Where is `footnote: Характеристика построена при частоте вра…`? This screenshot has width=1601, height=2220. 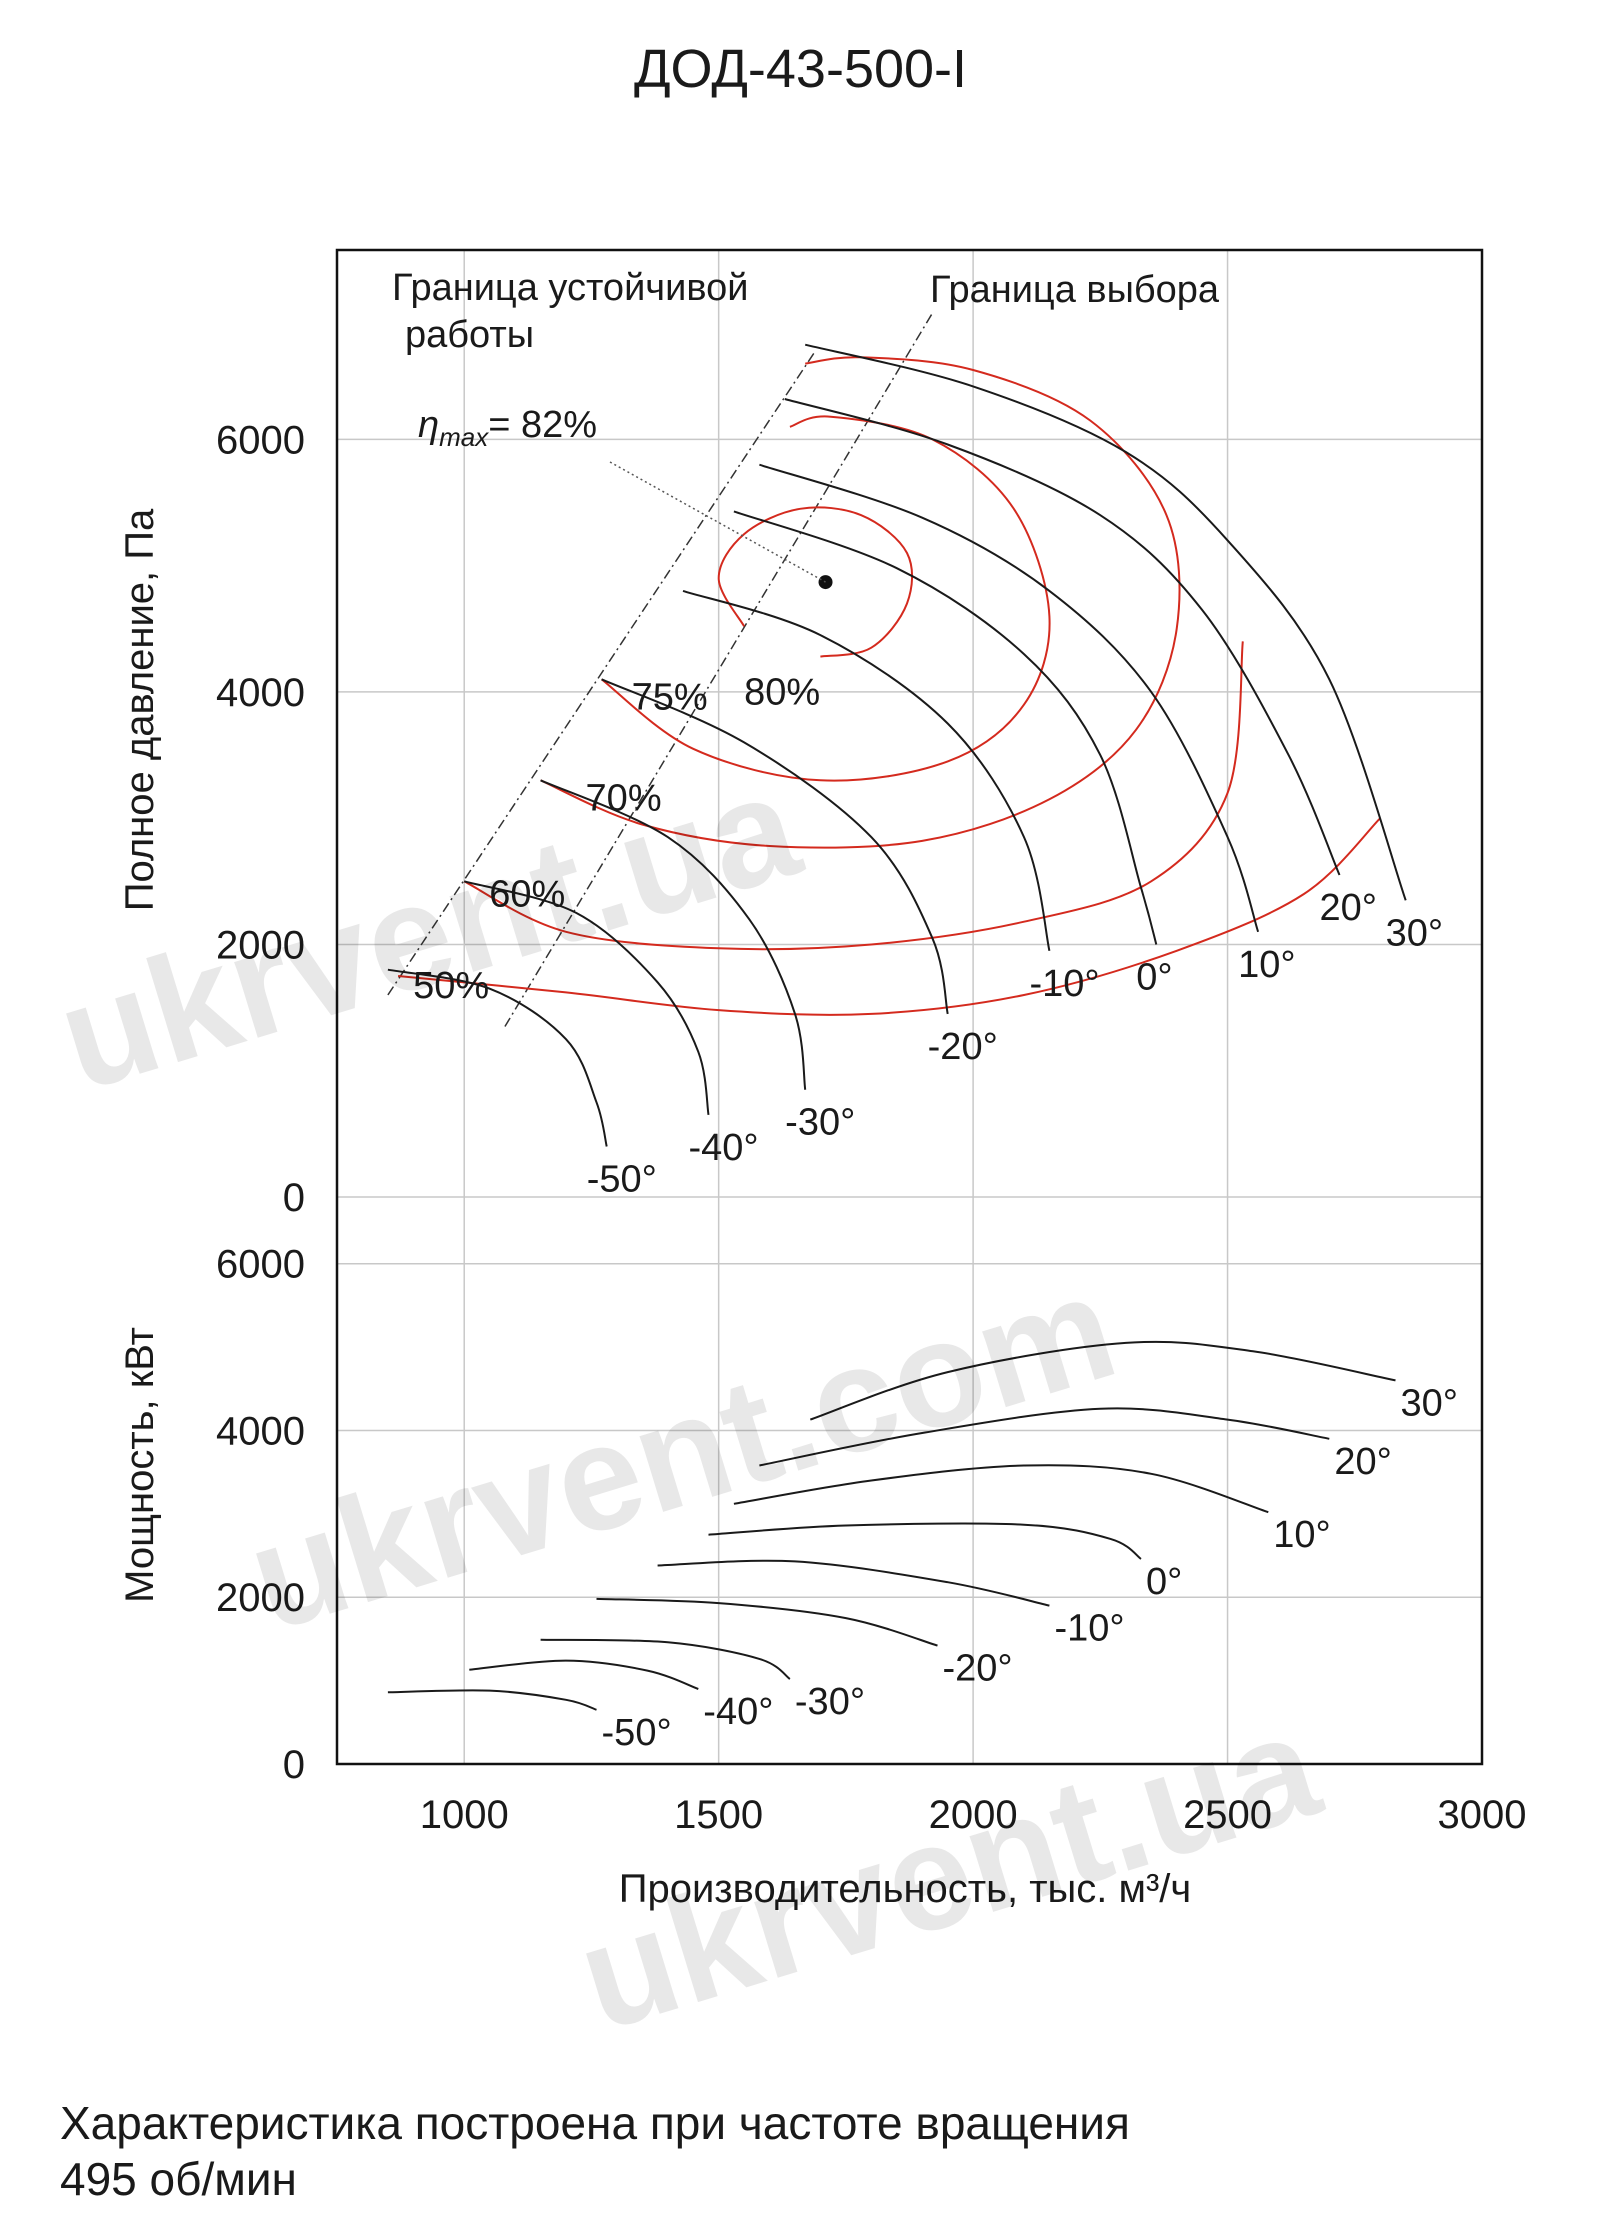
footnote: Характеристика построена при частоте вра… is located at coordinates (595, 2151).